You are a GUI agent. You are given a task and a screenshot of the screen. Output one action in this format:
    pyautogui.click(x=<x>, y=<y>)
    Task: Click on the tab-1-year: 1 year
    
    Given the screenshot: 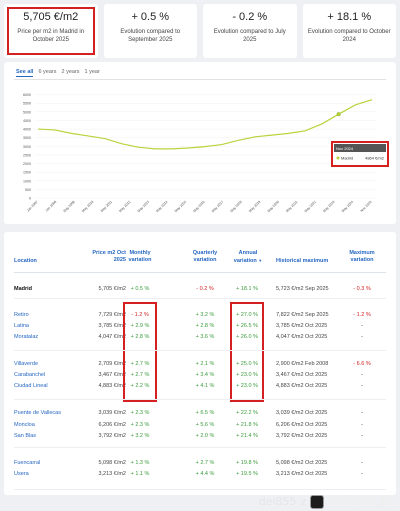 What is the action you would take?
    pyautogui.click(x=92, y=72)
    